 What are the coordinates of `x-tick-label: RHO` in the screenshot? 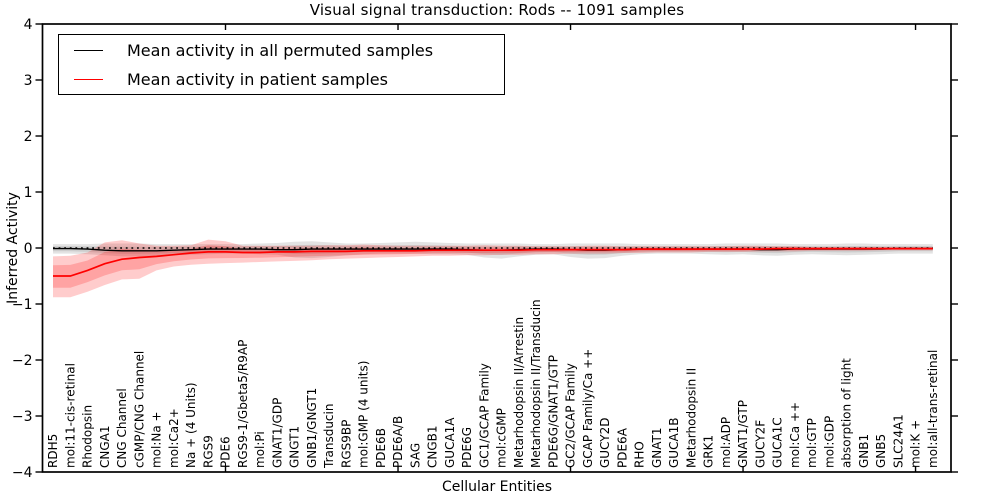 It's located at (640, 454).